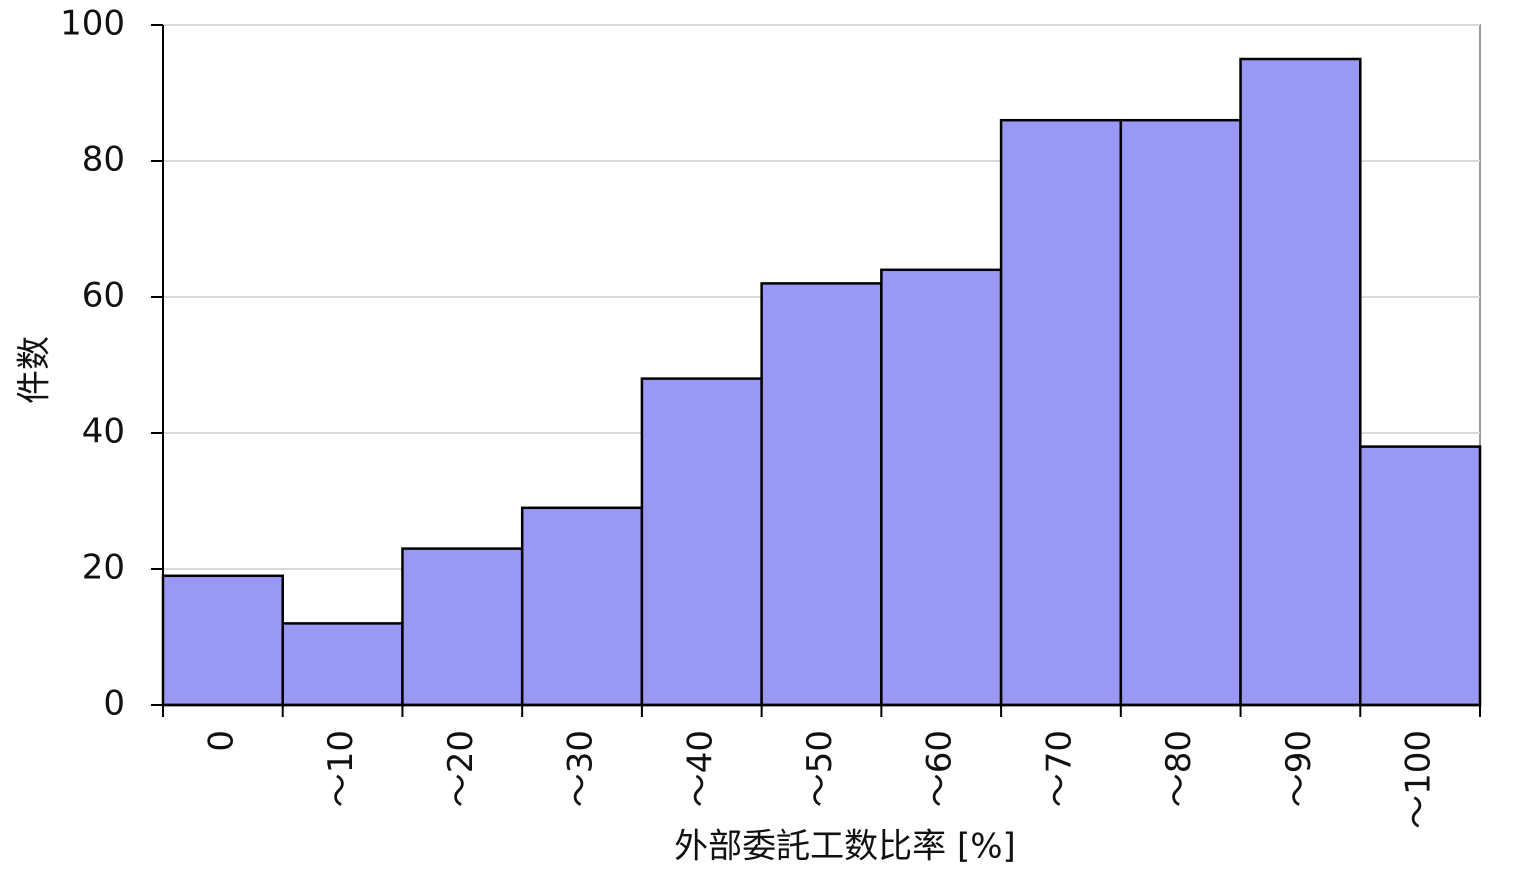 The width and height of the screenshot is (1513, 870). What do you see at coordinates (92, 24) in the screenshot?
I see `y-tick-label: 100` at bounding box center [92, 24].